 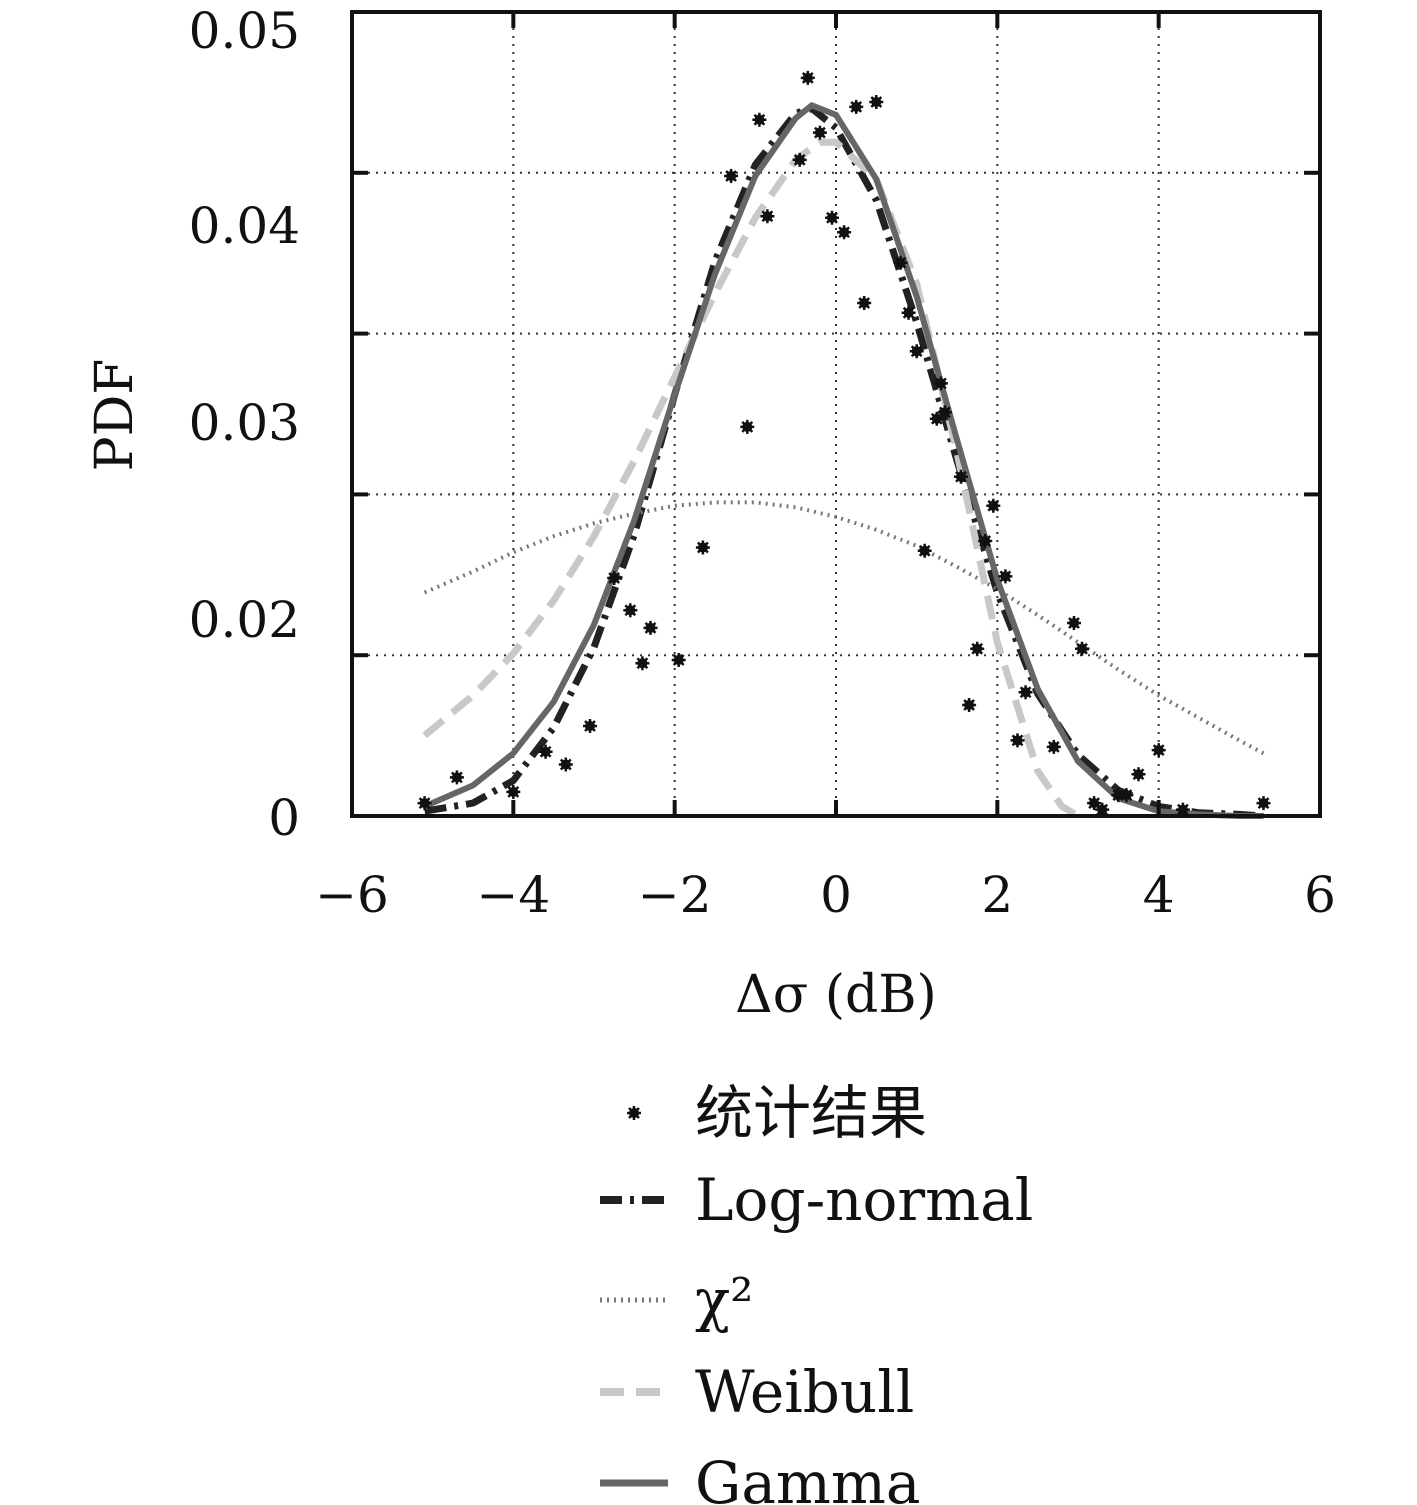 I want to click on x-tick-label: −2, so click(x=675, y=895).